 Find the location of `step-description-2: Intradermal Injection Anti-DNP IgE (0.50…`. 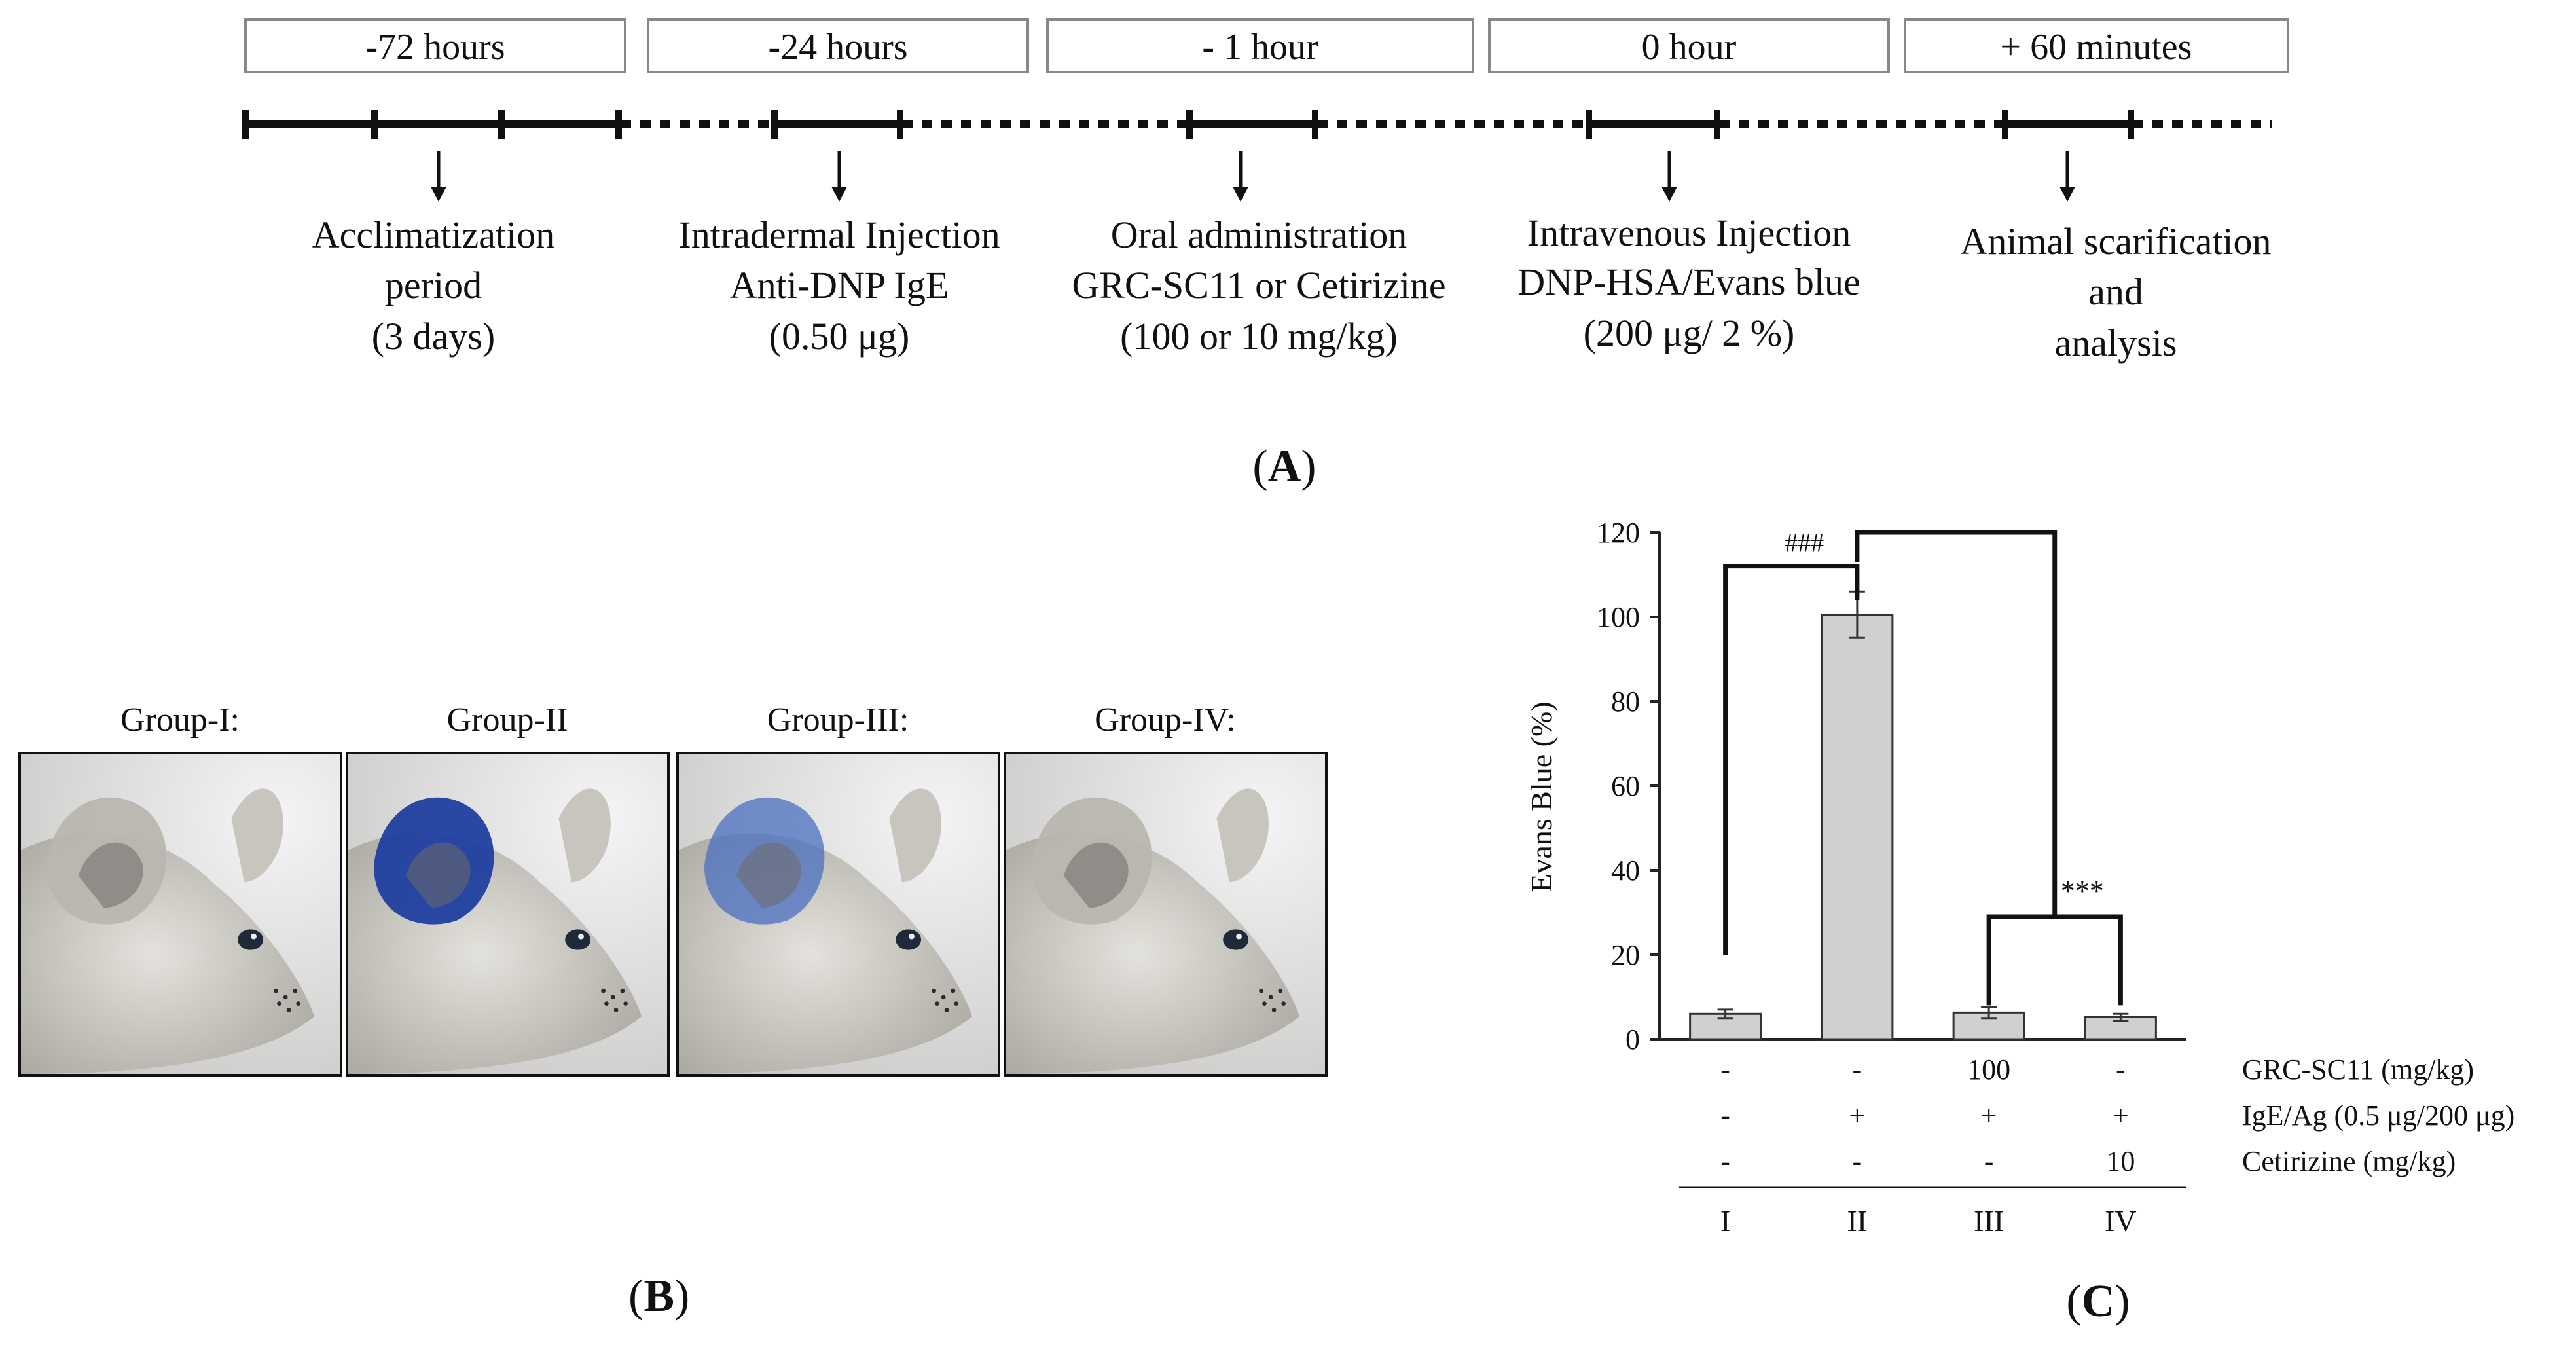

step-description-2: Intradermal Injection Anti-DNP IgE (0.50… is located at coordinates (839, 285).